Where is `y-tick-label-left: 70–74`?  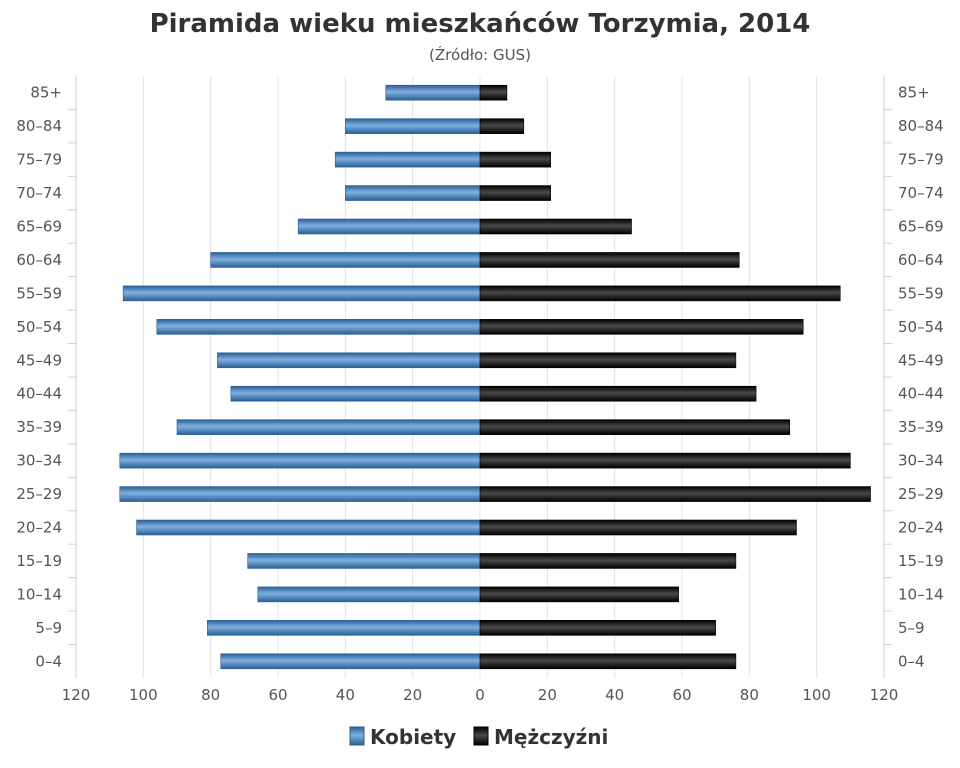
y-tick-label-left: 70–74 is located at coordinates (39, 193).